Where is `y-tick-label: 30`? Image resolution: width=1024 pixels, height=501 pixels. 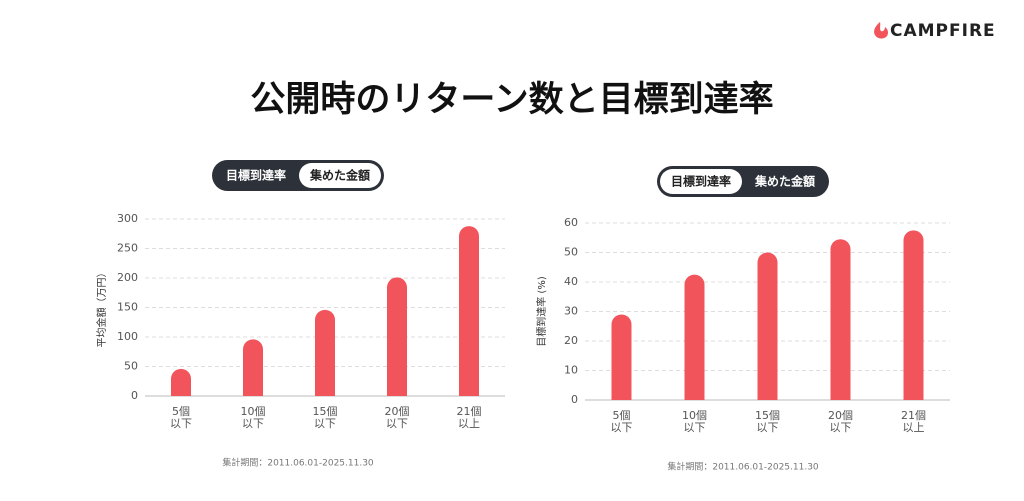 y-tick-label: 30 is located at coordinates (571, 311).